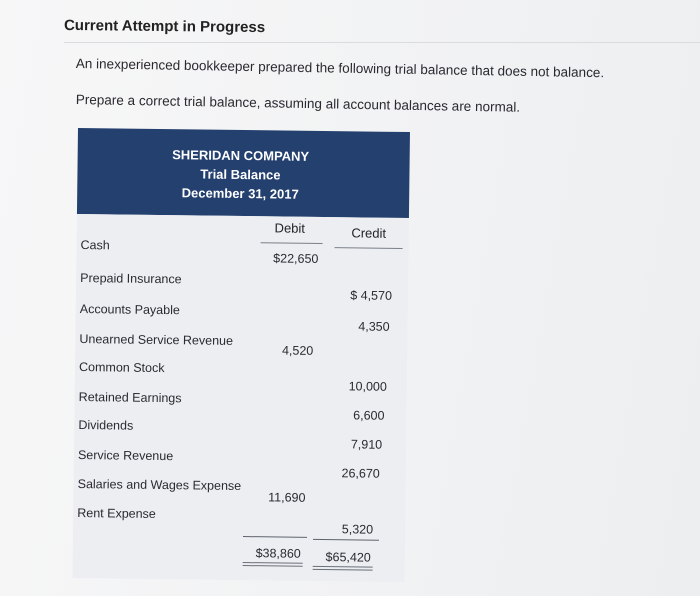  Describe the element at coordinates (366, 444) in the screenshot. I see `credit-amount: 7,910` at that location.